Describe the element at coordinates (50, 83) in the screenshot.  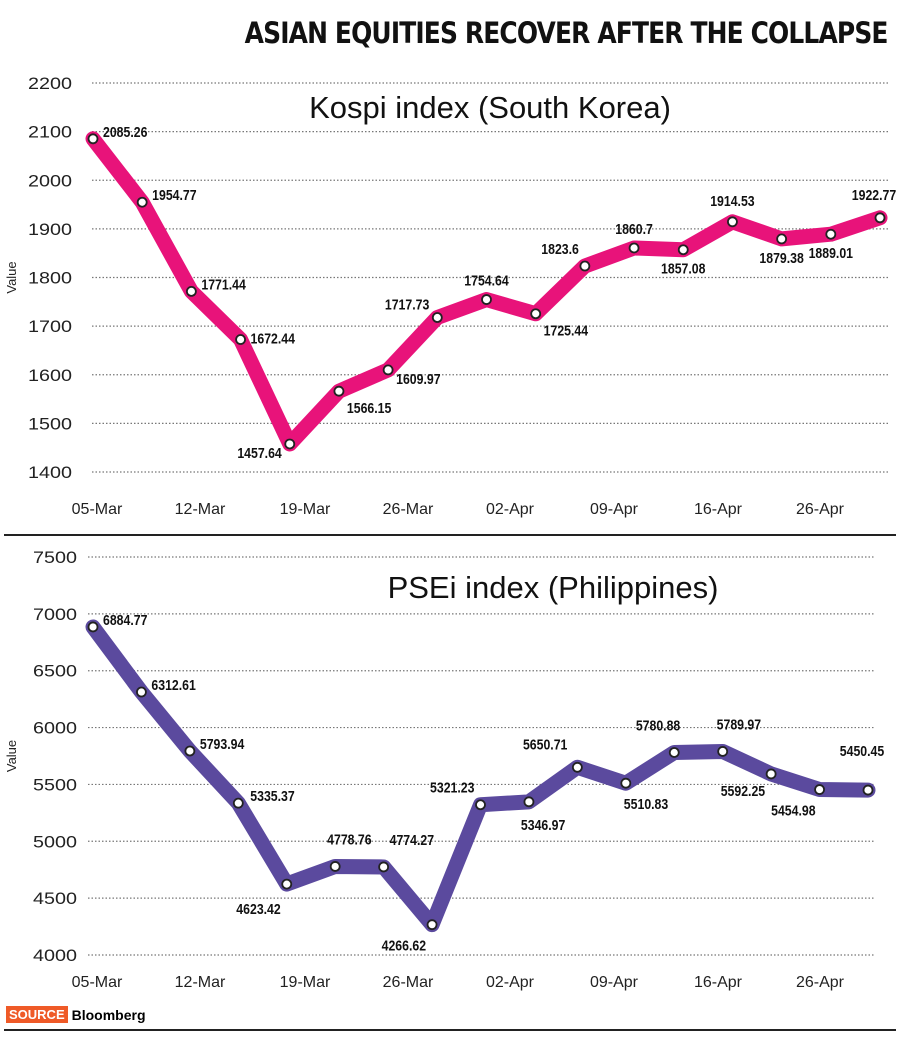
I see `y-tick-label: 2200` at that location.